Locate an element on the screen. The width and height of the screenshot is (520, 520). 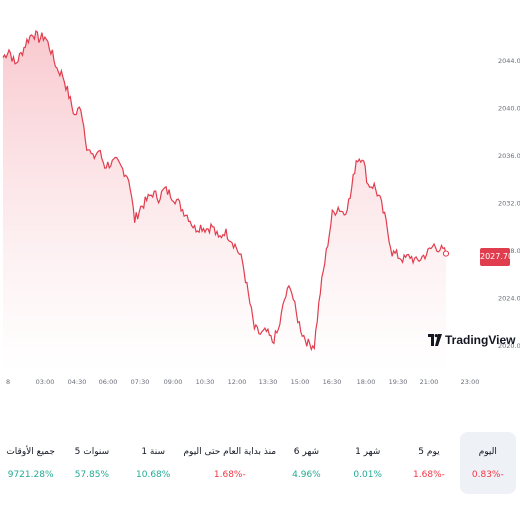
y-tick-label: 2032.00 is located at coordinates (509, 204).